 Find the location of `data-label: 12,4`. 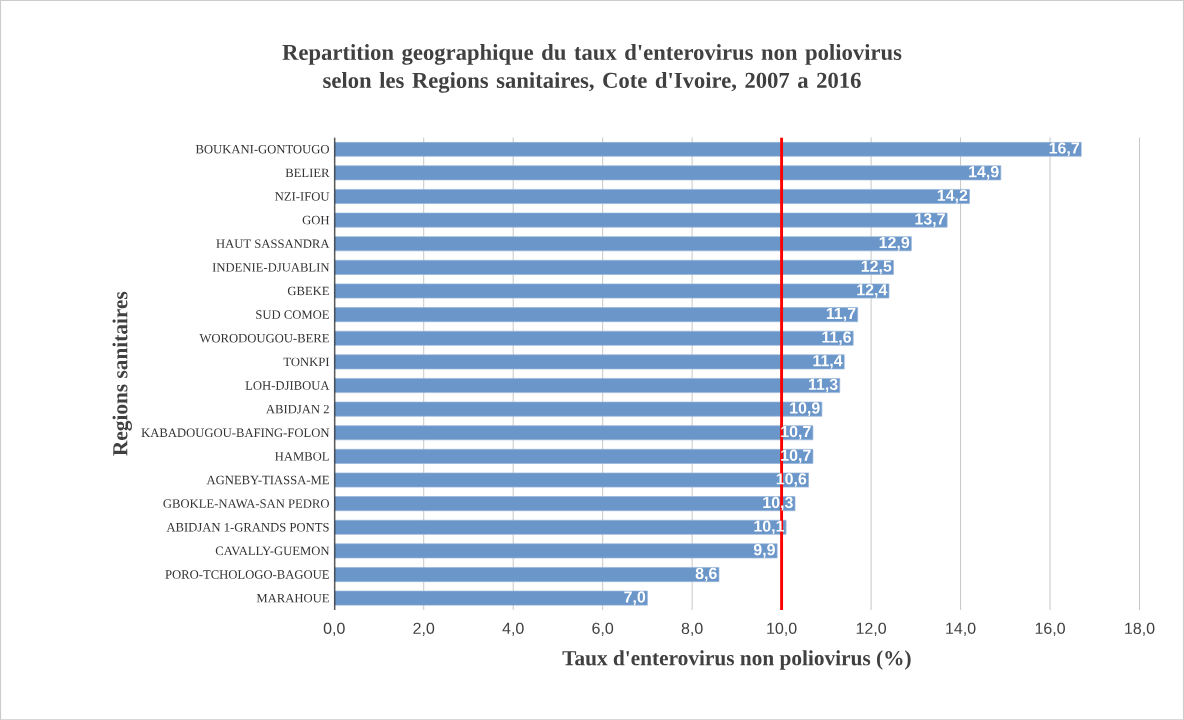

data-label: 12,4 is located at coordinates (872, 290).